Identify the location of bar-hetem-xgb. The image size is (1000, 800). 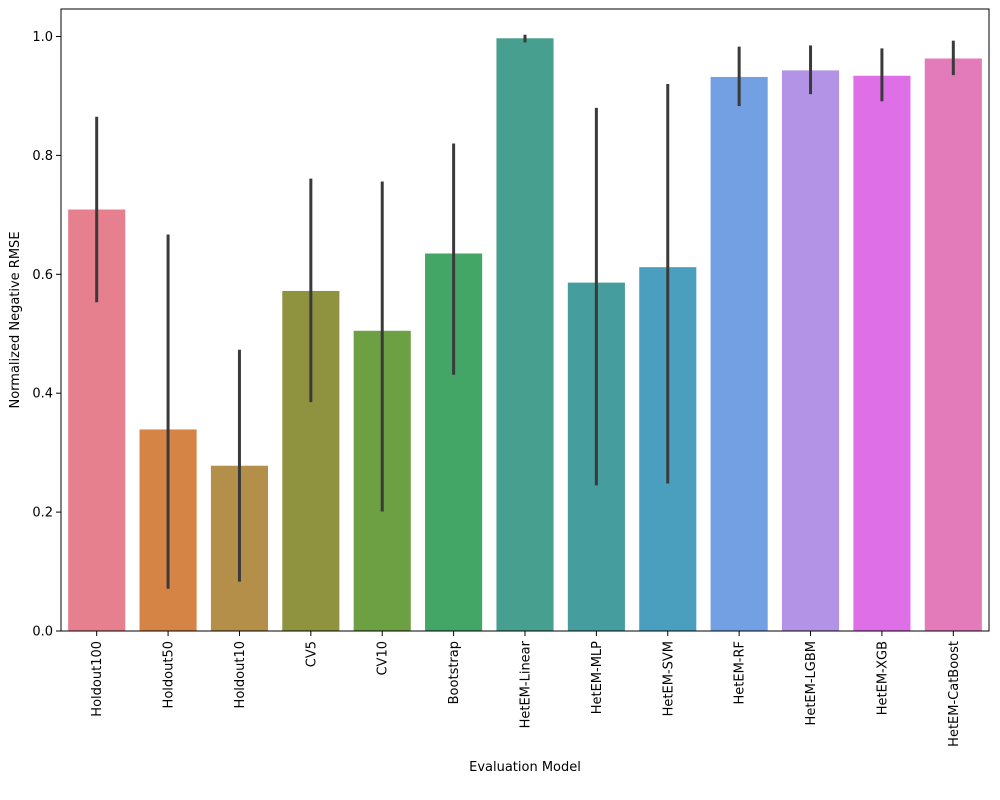
(882, 353).